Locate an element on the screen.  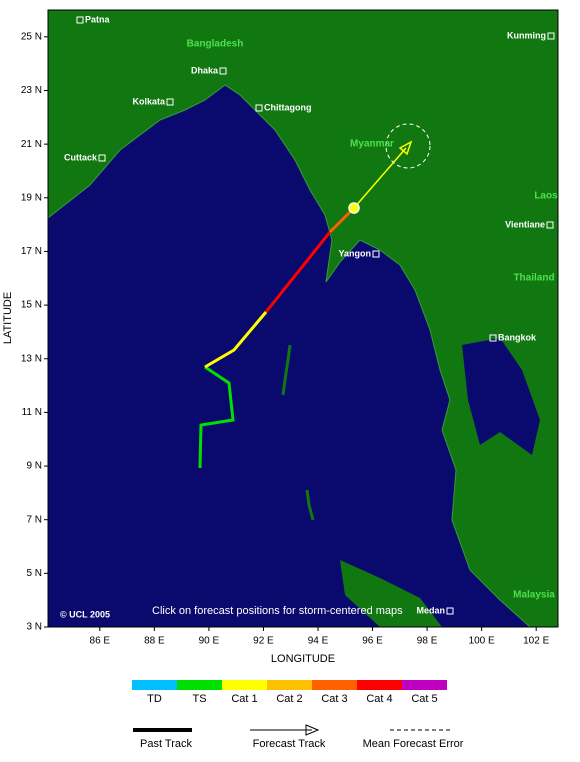
x-tick-label: 98 E is located at coordinates (427, 641).